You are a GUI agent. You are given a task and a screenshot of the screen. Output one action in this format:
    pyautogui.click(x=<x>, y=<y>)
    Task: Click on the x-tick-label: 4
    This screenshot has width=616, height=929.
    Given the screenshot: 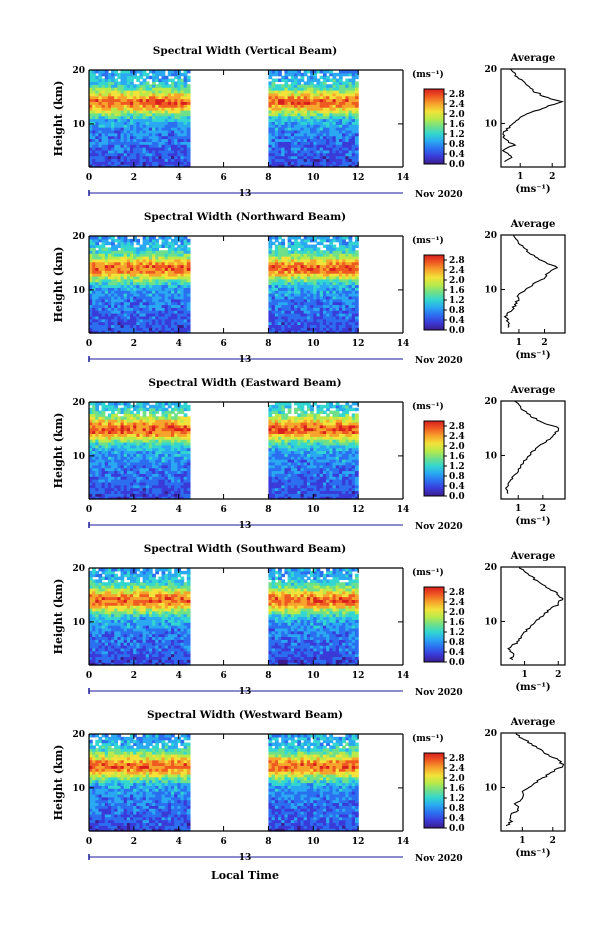 What is the action you would take?
    pyautogui.click(x=179, y=344)
    